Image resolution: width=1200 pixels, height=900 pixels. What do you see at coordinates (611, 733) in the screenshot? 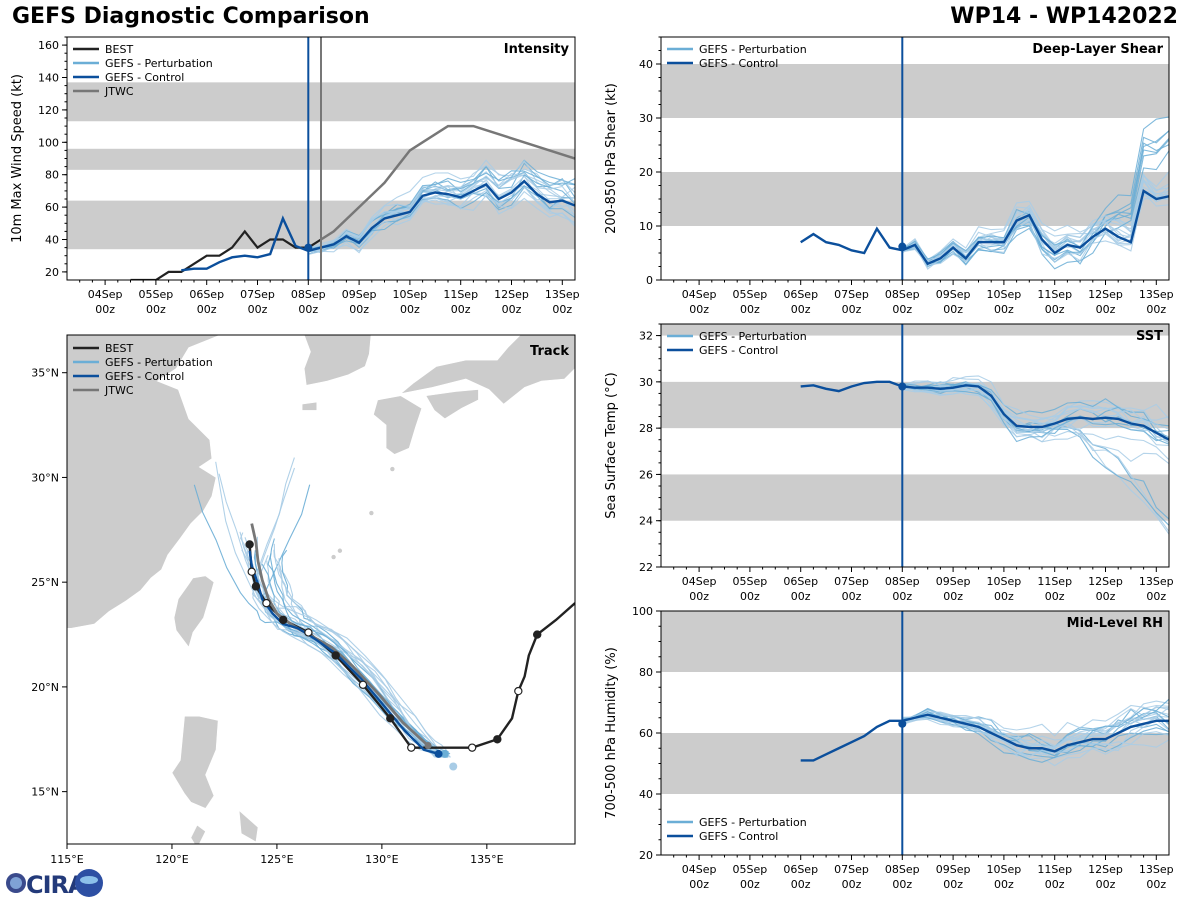
I see `rh-ylabel: 700-500 hPa Humidity (%)` at bounding box center [611, 733].